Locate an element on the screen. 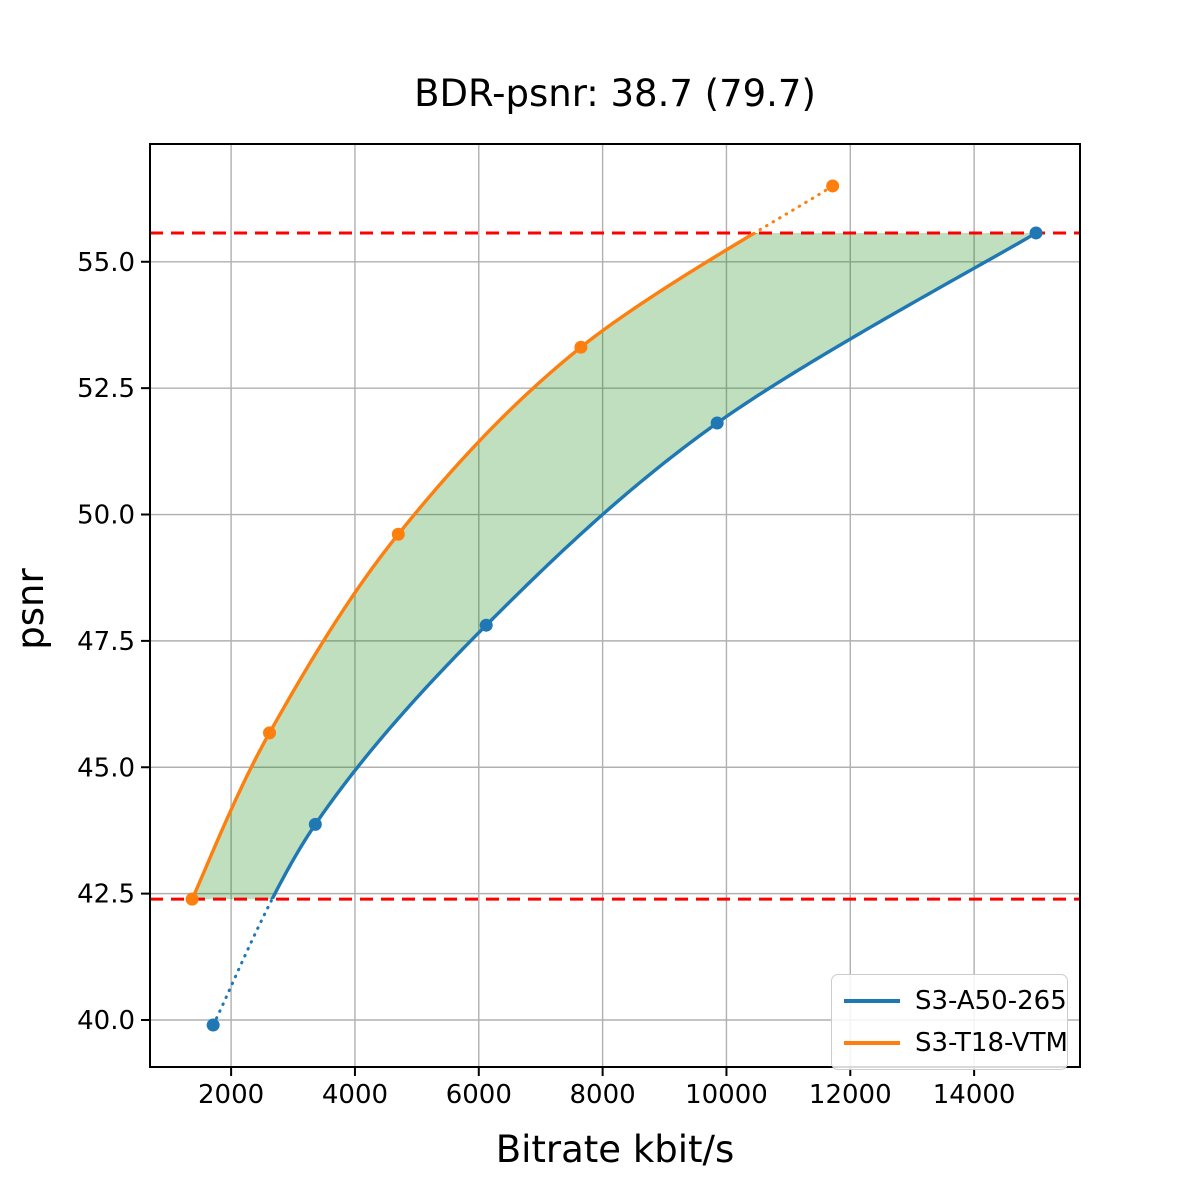 The image size is (1200, 1200). legend-label-s3-a50-265: S3-A50-265 is located at coordinates (991, 1001).